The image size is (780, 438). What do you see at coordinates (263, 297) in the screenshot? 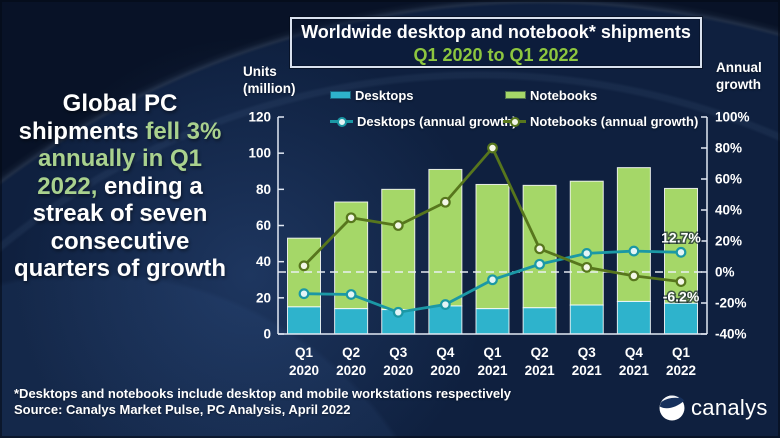
I see `left-axis-tick-label: 20` at bounding box center [263, 297].